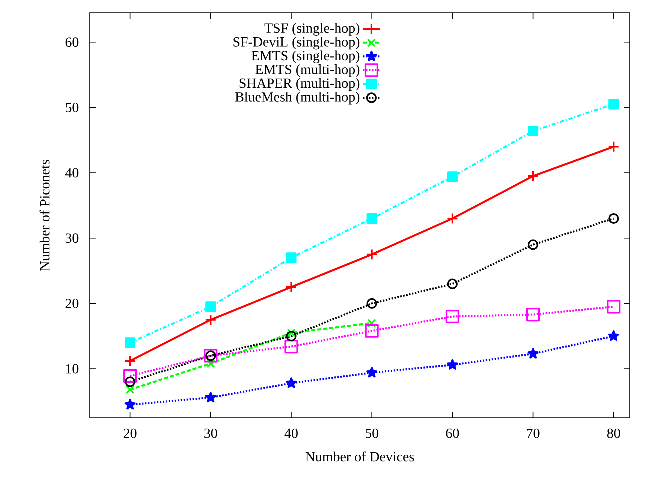 The image size is (645, 488). Describe the element at coordinates (613, 433) in the screenshot. I see `x-tick-label: 80` at that location.